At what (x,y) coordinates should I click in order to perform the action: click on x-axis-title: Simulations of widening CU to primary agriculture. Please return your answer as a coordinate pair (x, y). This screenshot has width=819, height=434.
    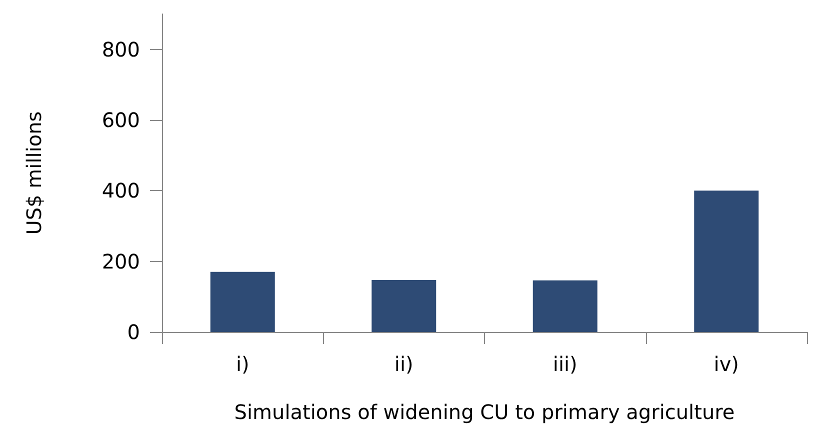
    Looking at the image, I should click on (484, 412).